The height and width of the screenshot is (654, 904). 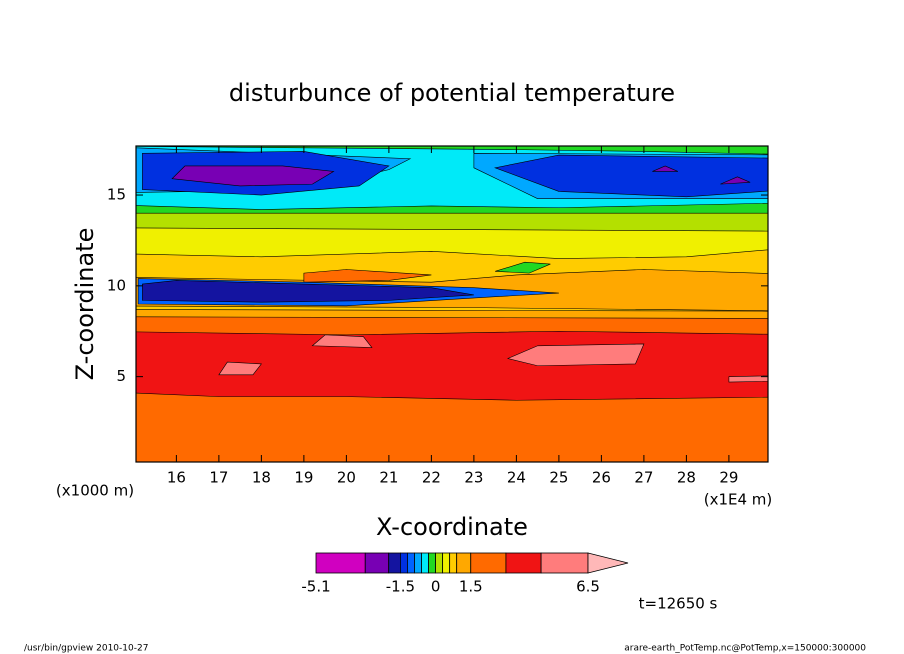 I want to click on x-tick-label: 21, so click(x=388, y=478).